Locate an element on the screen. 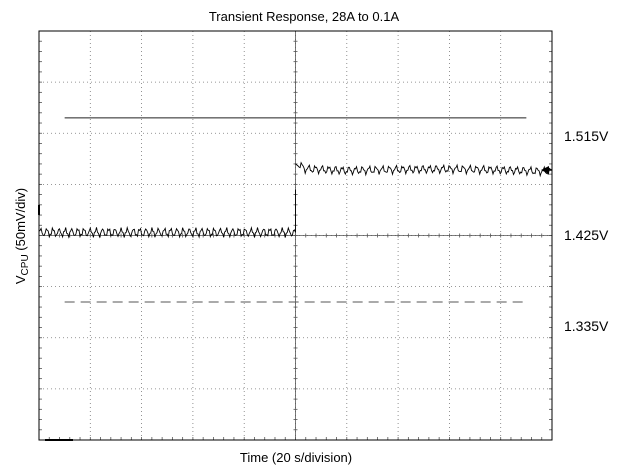 Image resolution: width=629 pixels, height=471 pixels. reference-label-1425: 1.425V is located at coordinates (586, 235).